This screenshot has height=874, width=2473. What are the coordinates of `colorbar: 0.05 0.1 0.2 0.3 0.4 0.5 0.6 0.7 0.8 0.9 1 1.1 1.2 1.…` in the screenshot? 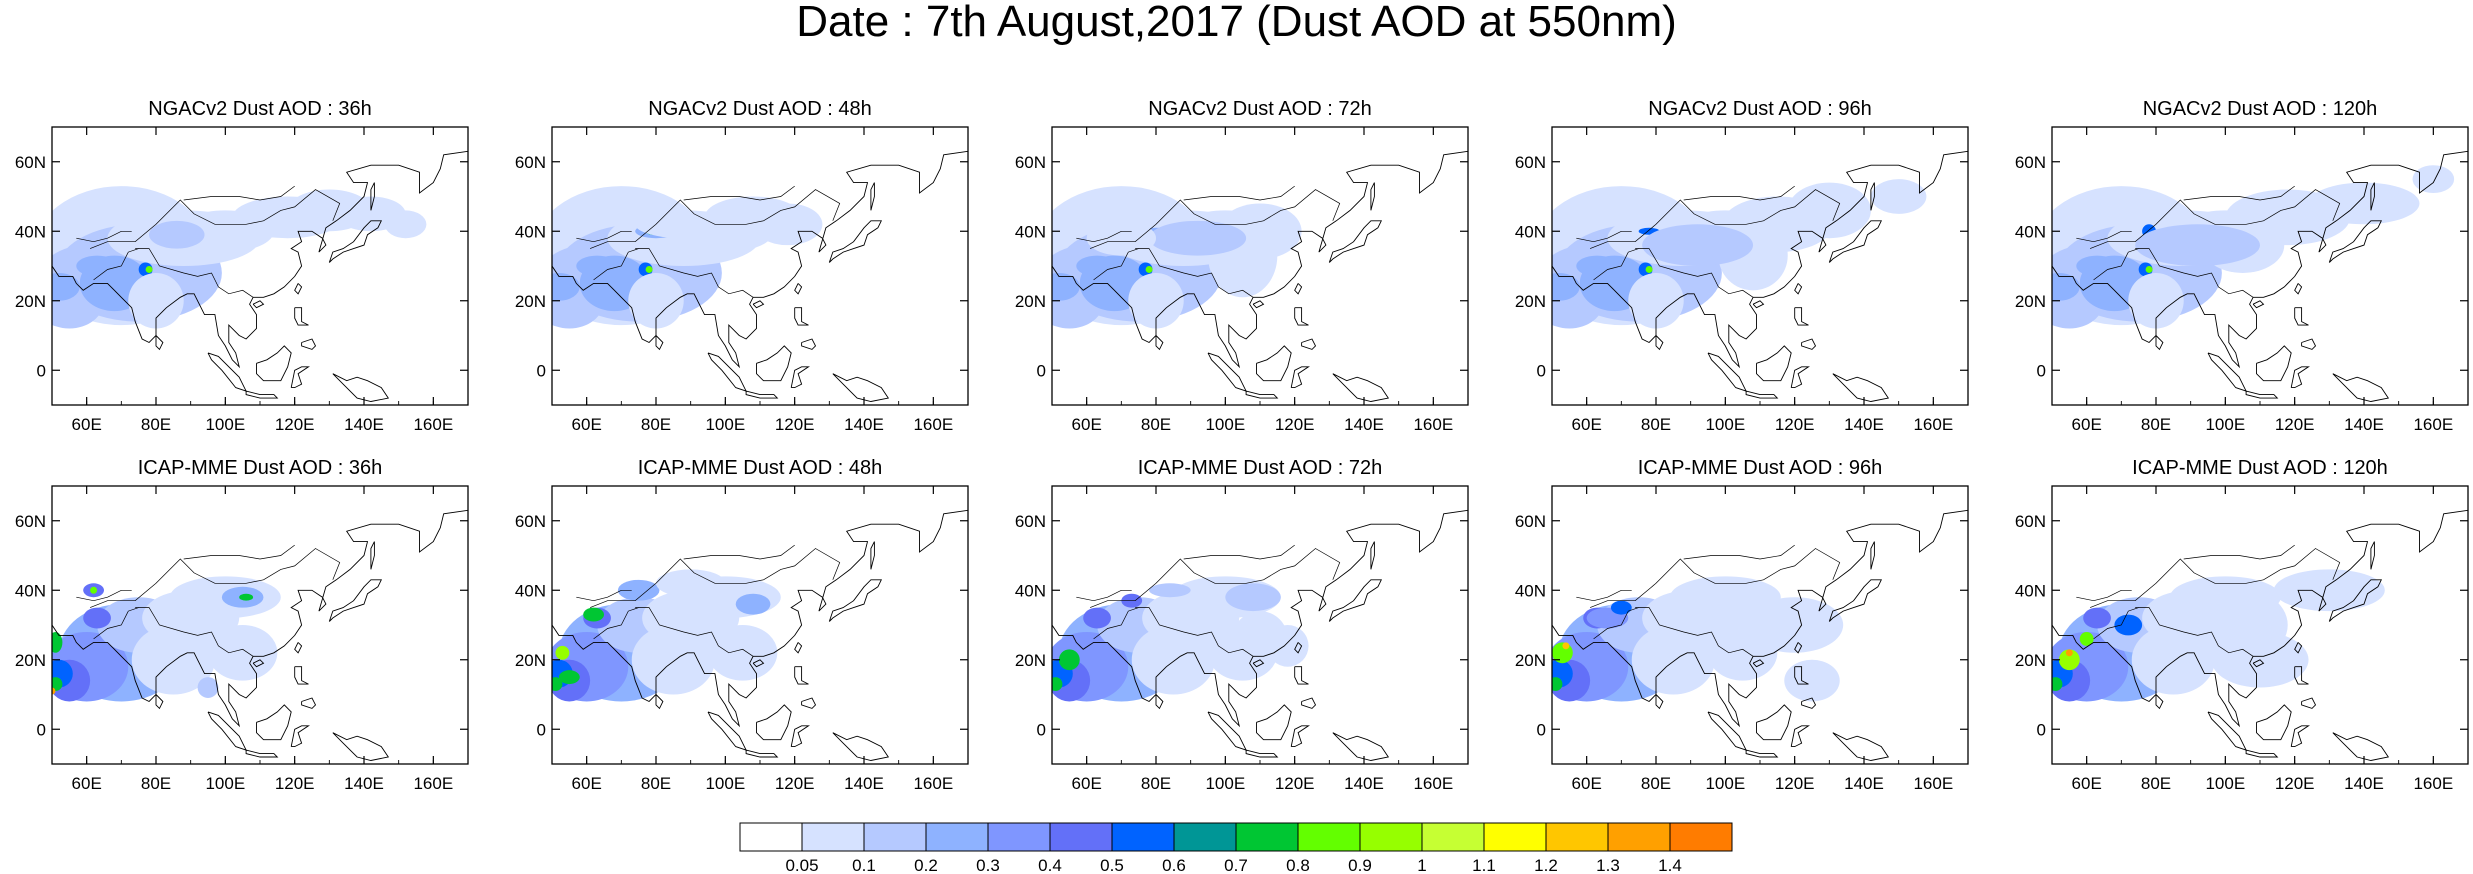 It's located at (1236, 848).